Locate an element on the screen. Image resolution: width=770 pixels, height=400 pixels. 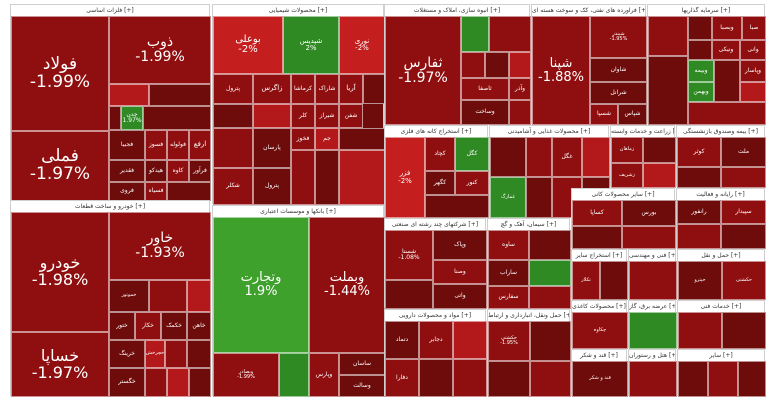
stock-tile: شاراک is located at coordinates (327, 89).